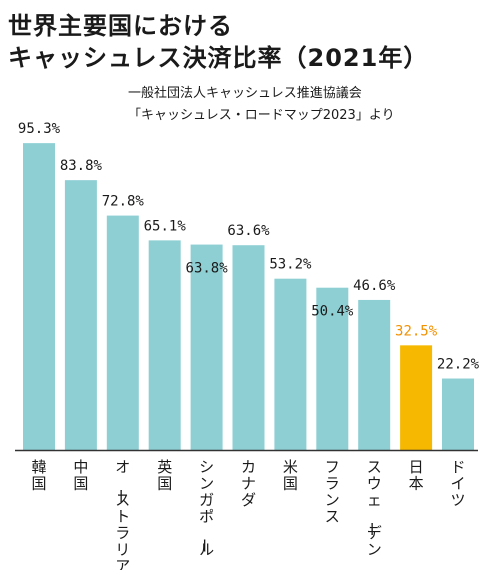  I want to click on category-label-6: カナダ, so click(248, 483).